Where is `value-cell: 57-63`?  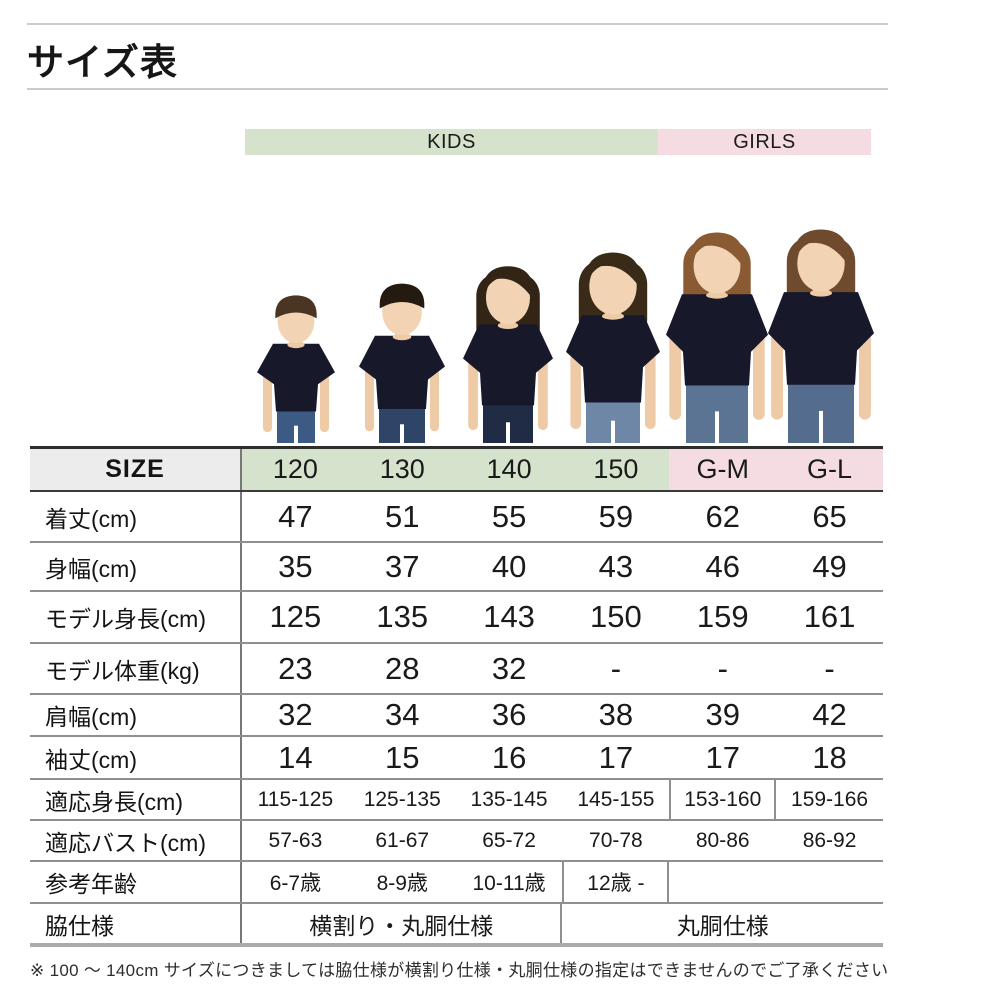
value-cell: 57-63 is located at coordinates (295, 840).